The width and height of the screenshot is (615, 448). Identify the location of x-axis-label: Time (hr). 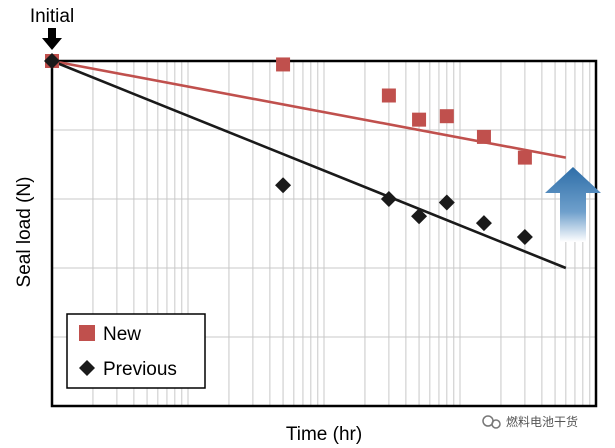
(324, 434).